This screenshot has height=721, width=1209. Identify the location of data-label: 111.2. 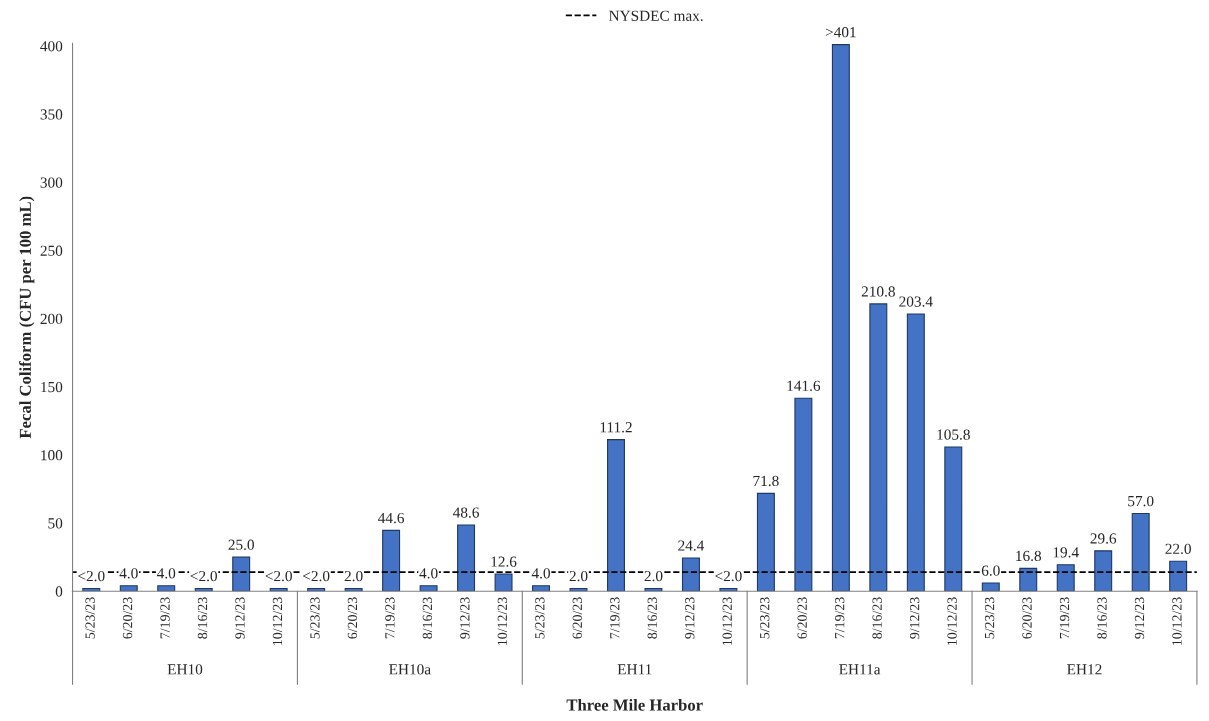
(616, 427).